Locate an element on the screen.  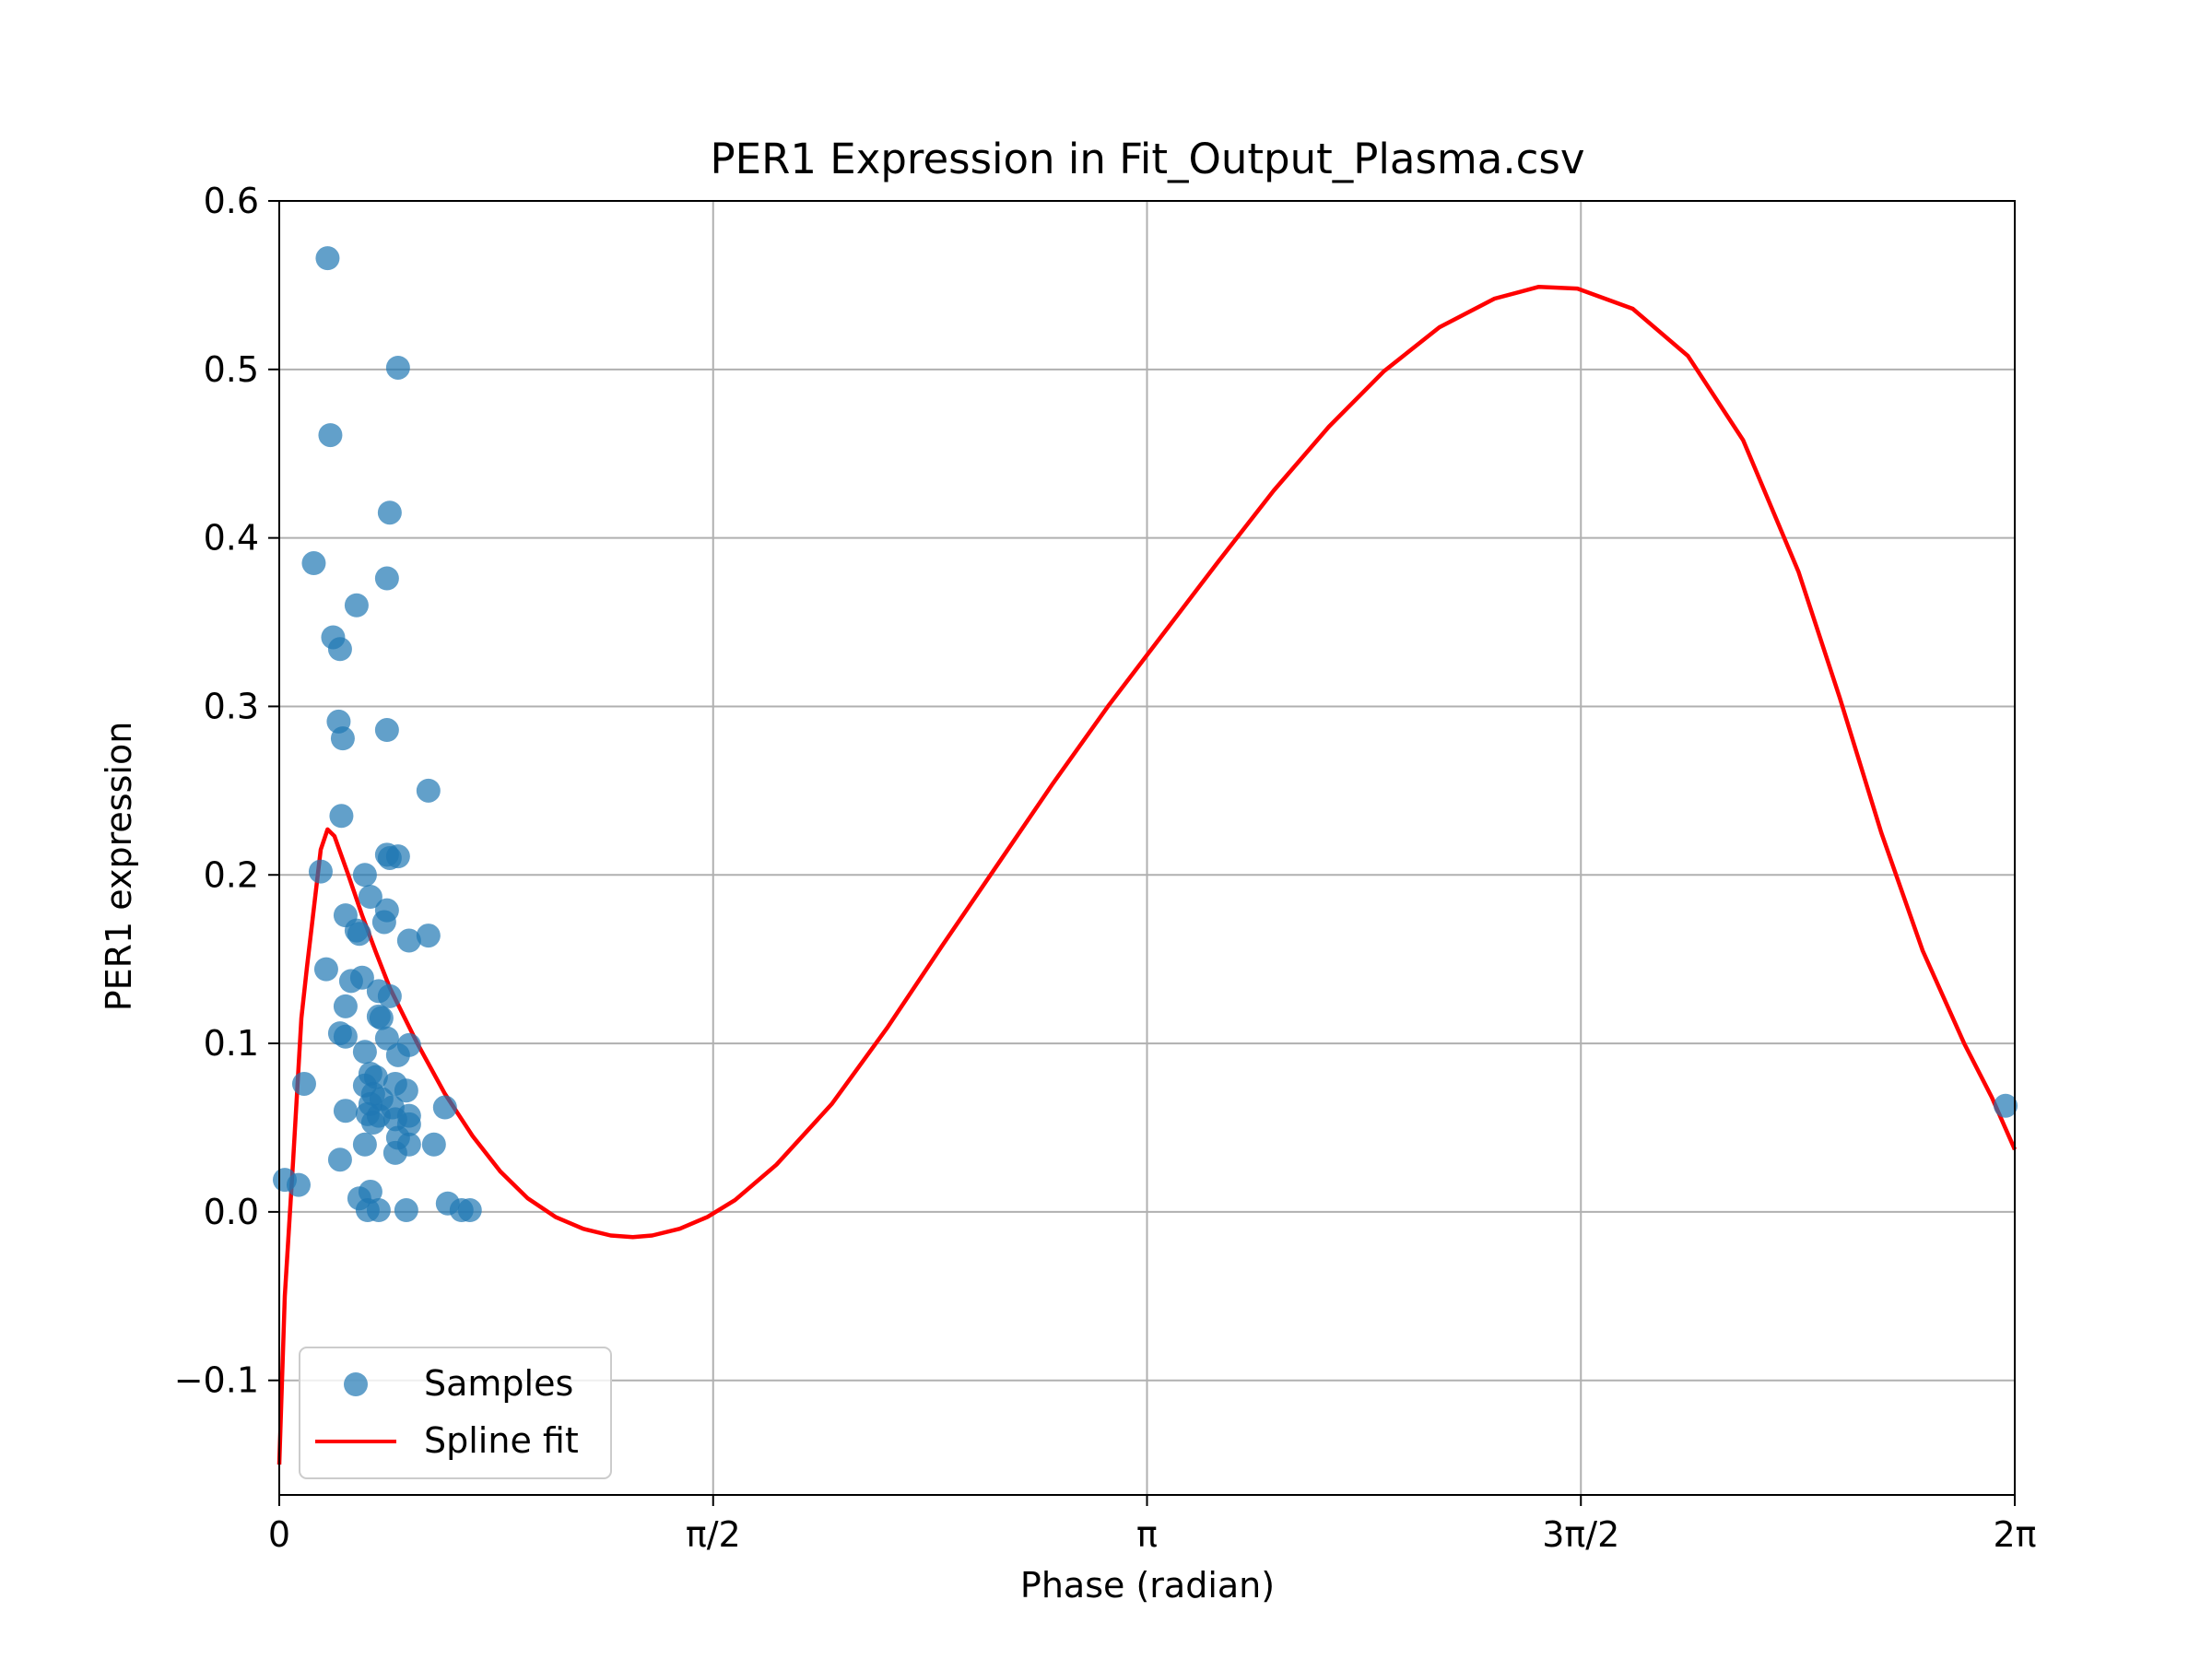
y-tick-label: 0.0 is located at coordinates (231, 1212).